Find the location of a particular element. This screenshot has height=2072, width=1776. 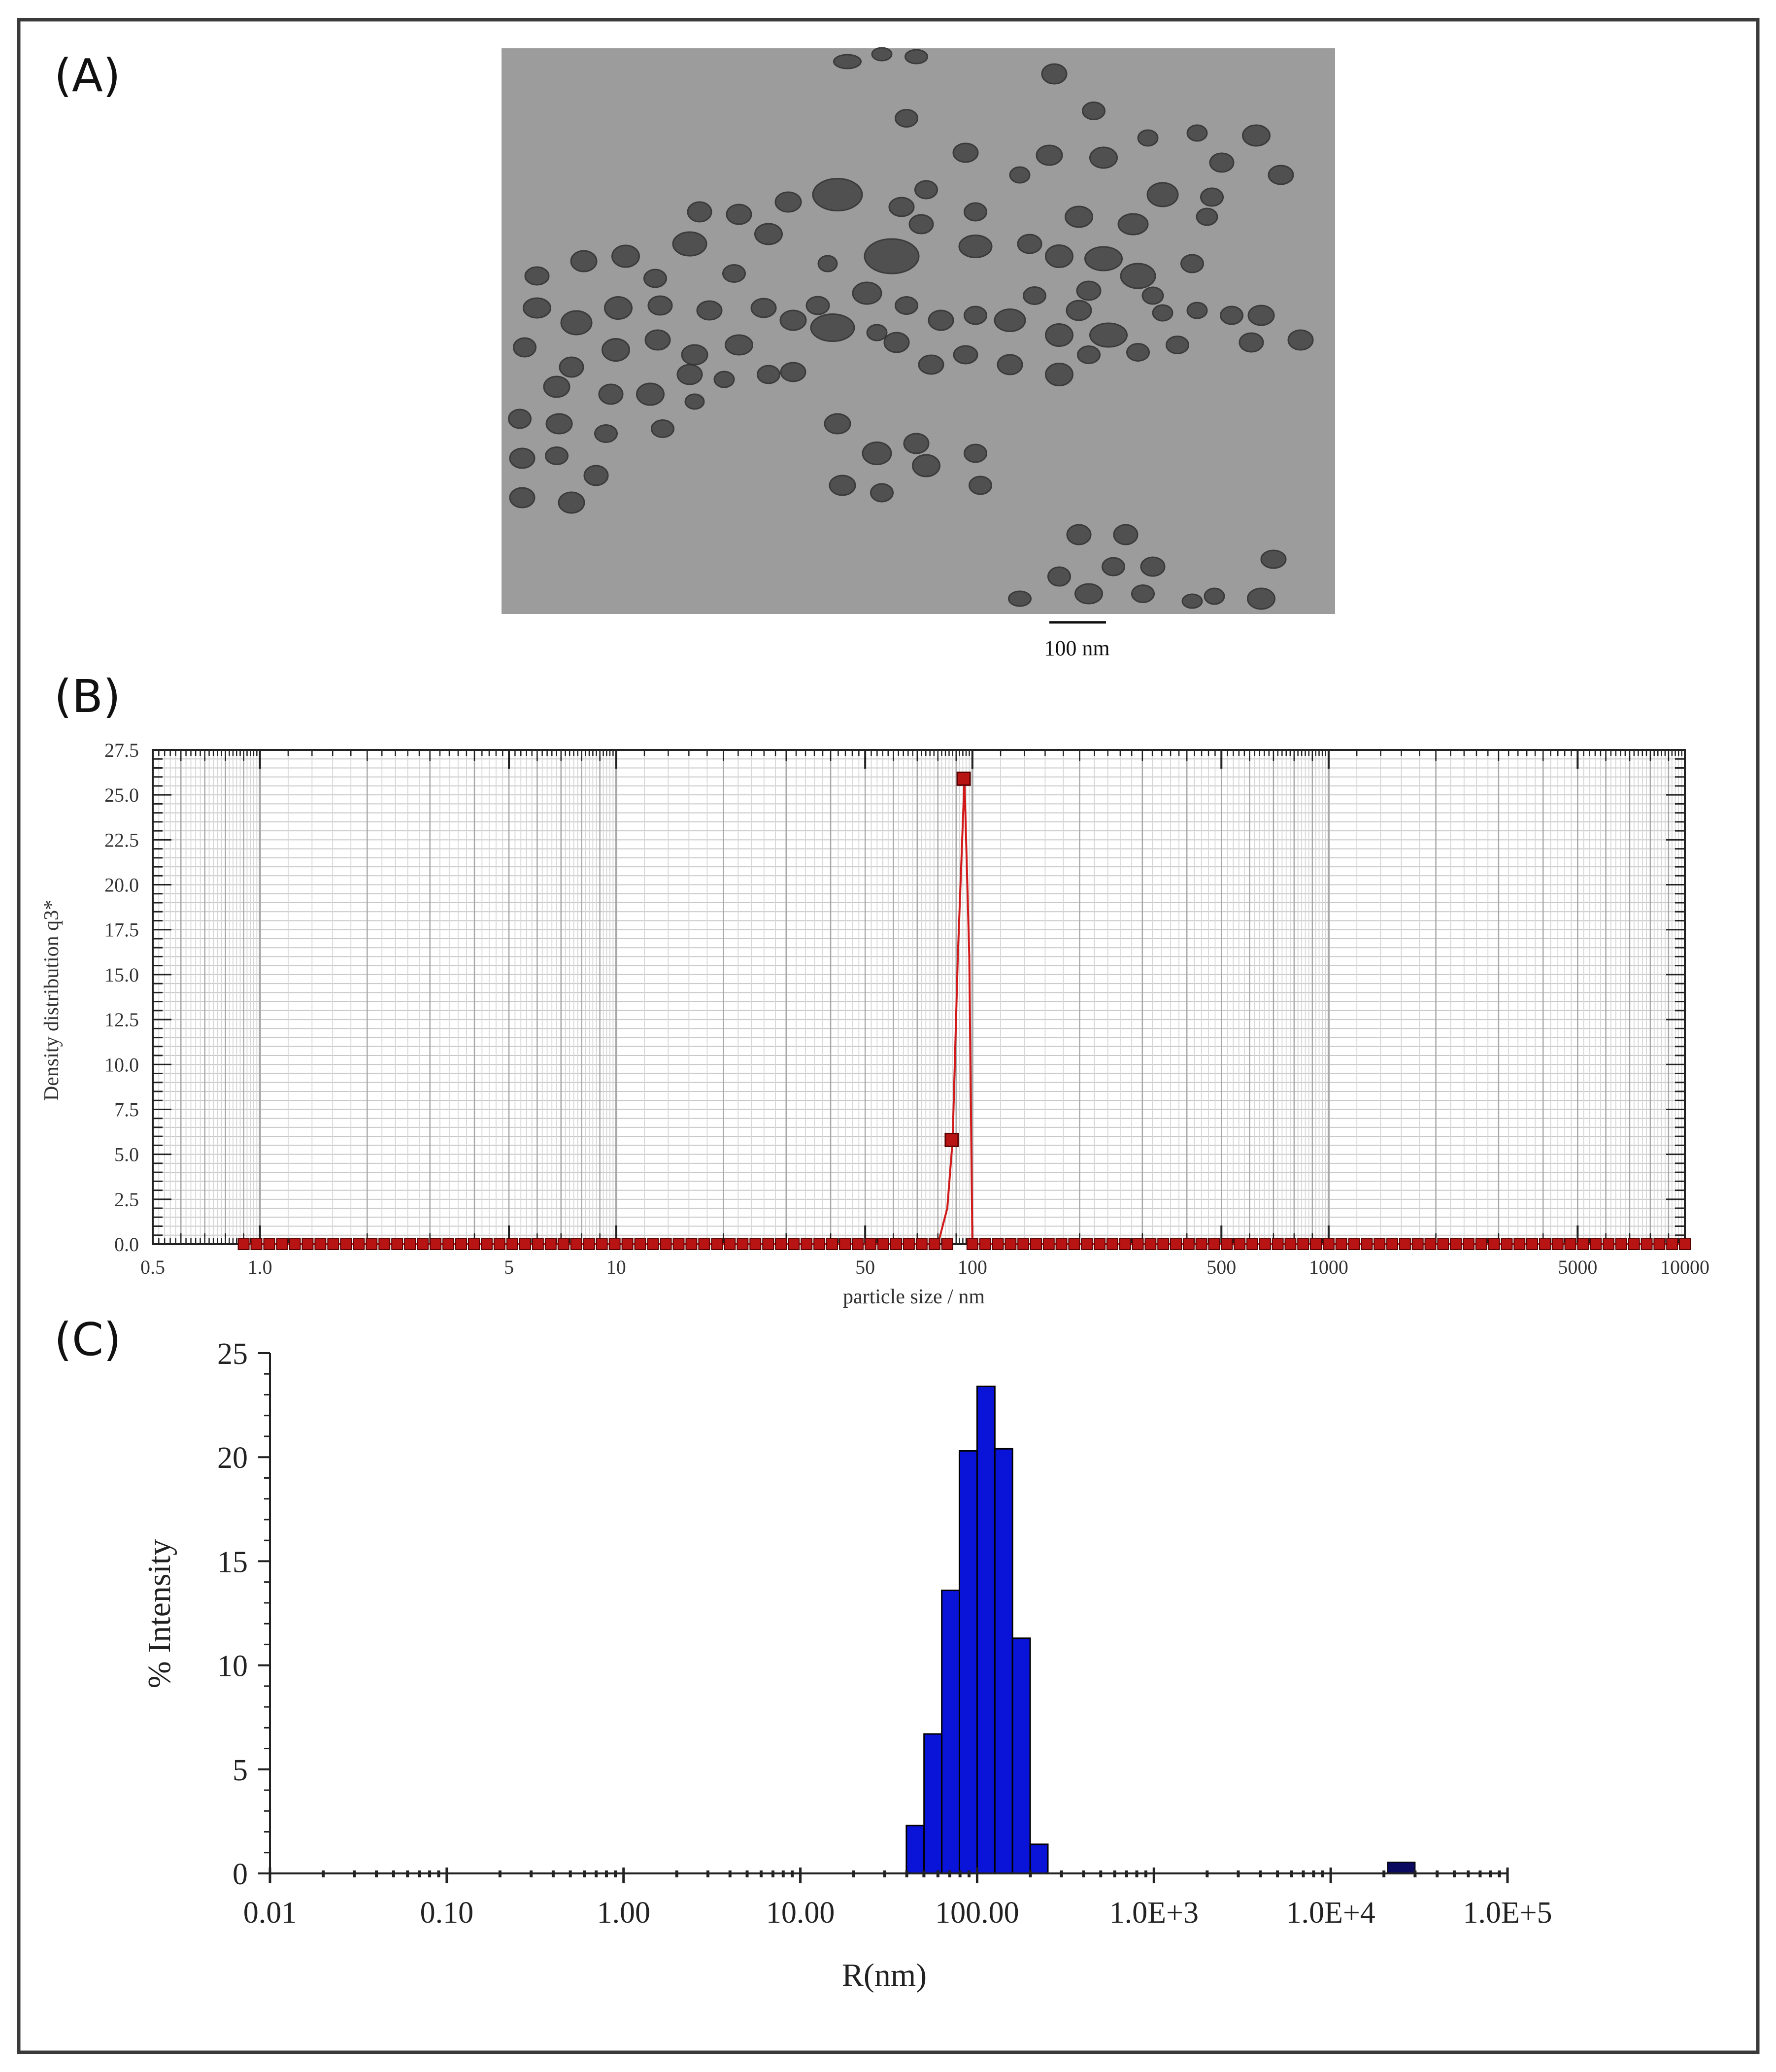

chart-c-bar is located at coordinates (933, 1804).